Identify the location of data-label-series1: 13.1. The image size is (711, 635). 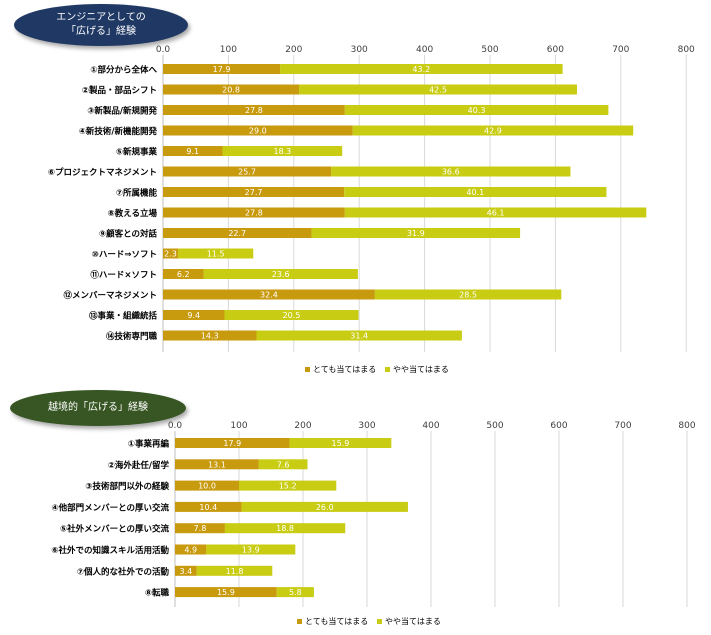
(217, 464).